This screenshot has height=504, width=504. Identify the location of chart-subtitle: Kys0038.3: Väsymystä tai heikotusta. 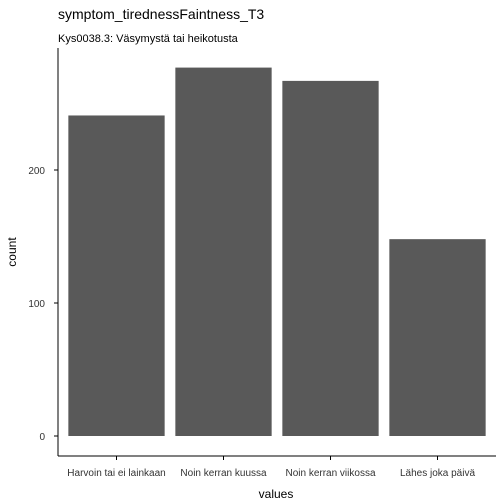
(148, 39).